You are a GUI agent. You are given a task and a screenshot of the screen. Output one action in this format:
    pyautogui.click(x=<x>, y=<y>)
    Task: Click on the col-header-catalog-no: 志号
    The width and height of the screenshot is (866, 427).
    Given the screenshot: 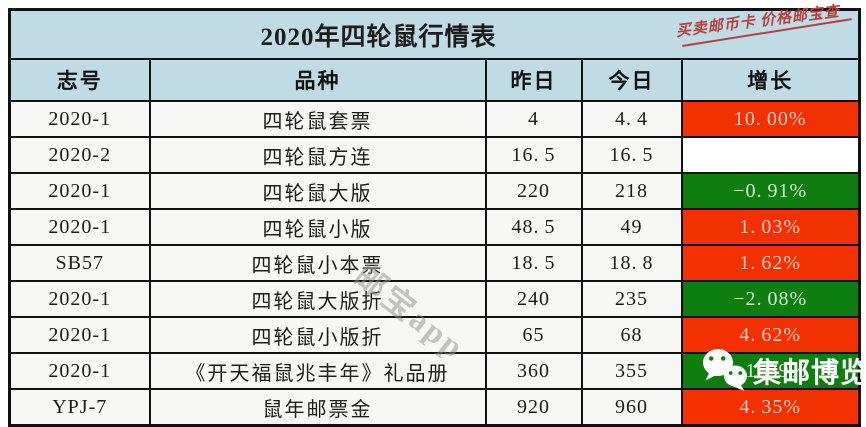 What is the action you would take?
    pyautogui.click(x=79, y=80)
    